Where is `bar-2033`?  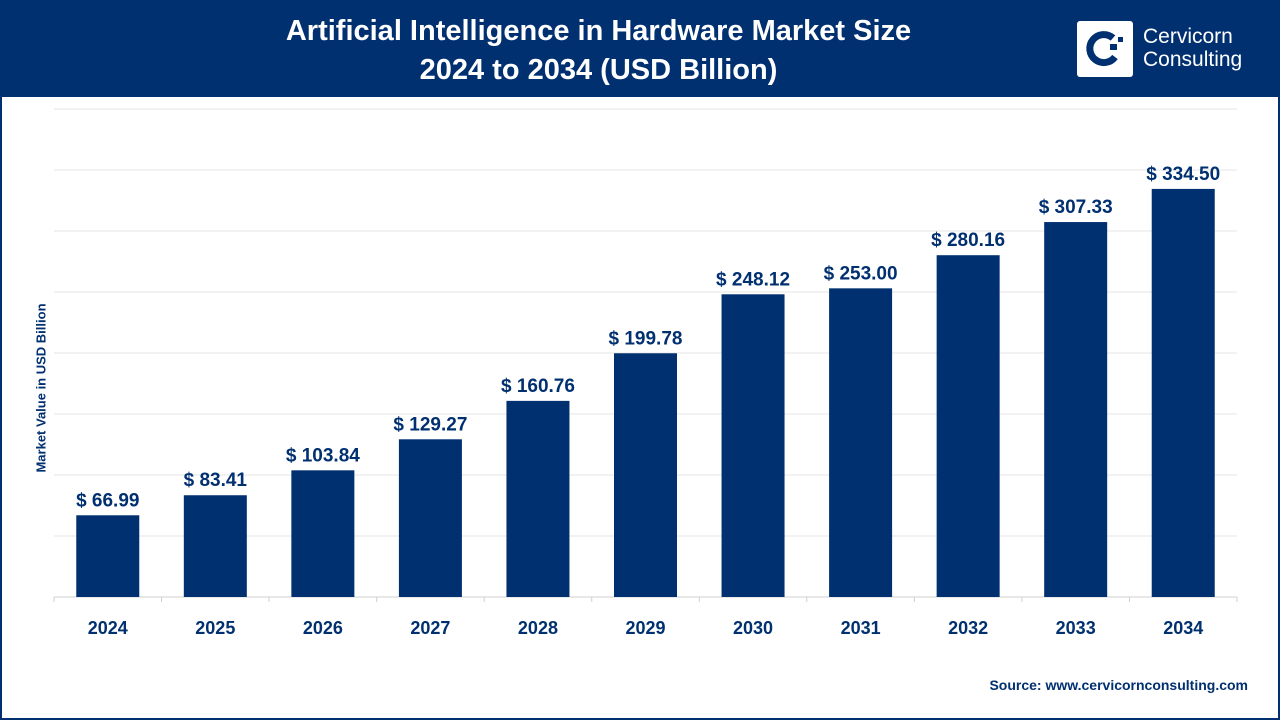
bar-2033 is located at coordinates (1076, 409).